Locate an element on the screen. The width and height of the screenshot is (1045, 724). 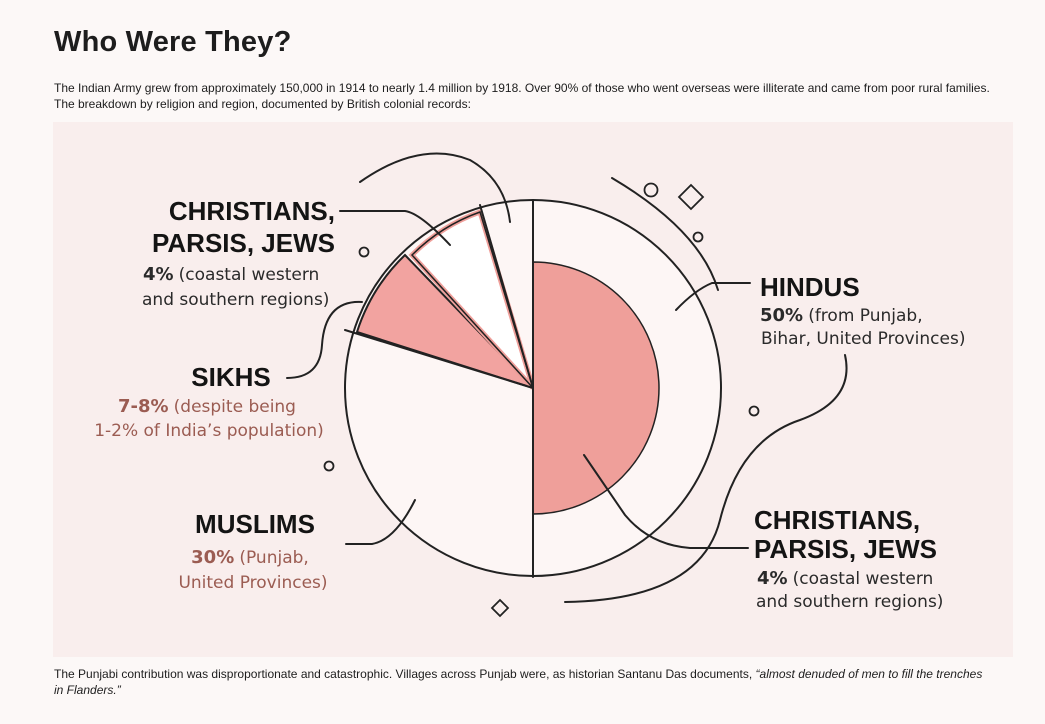
sikh-slice is located at coordinates (444, 321).